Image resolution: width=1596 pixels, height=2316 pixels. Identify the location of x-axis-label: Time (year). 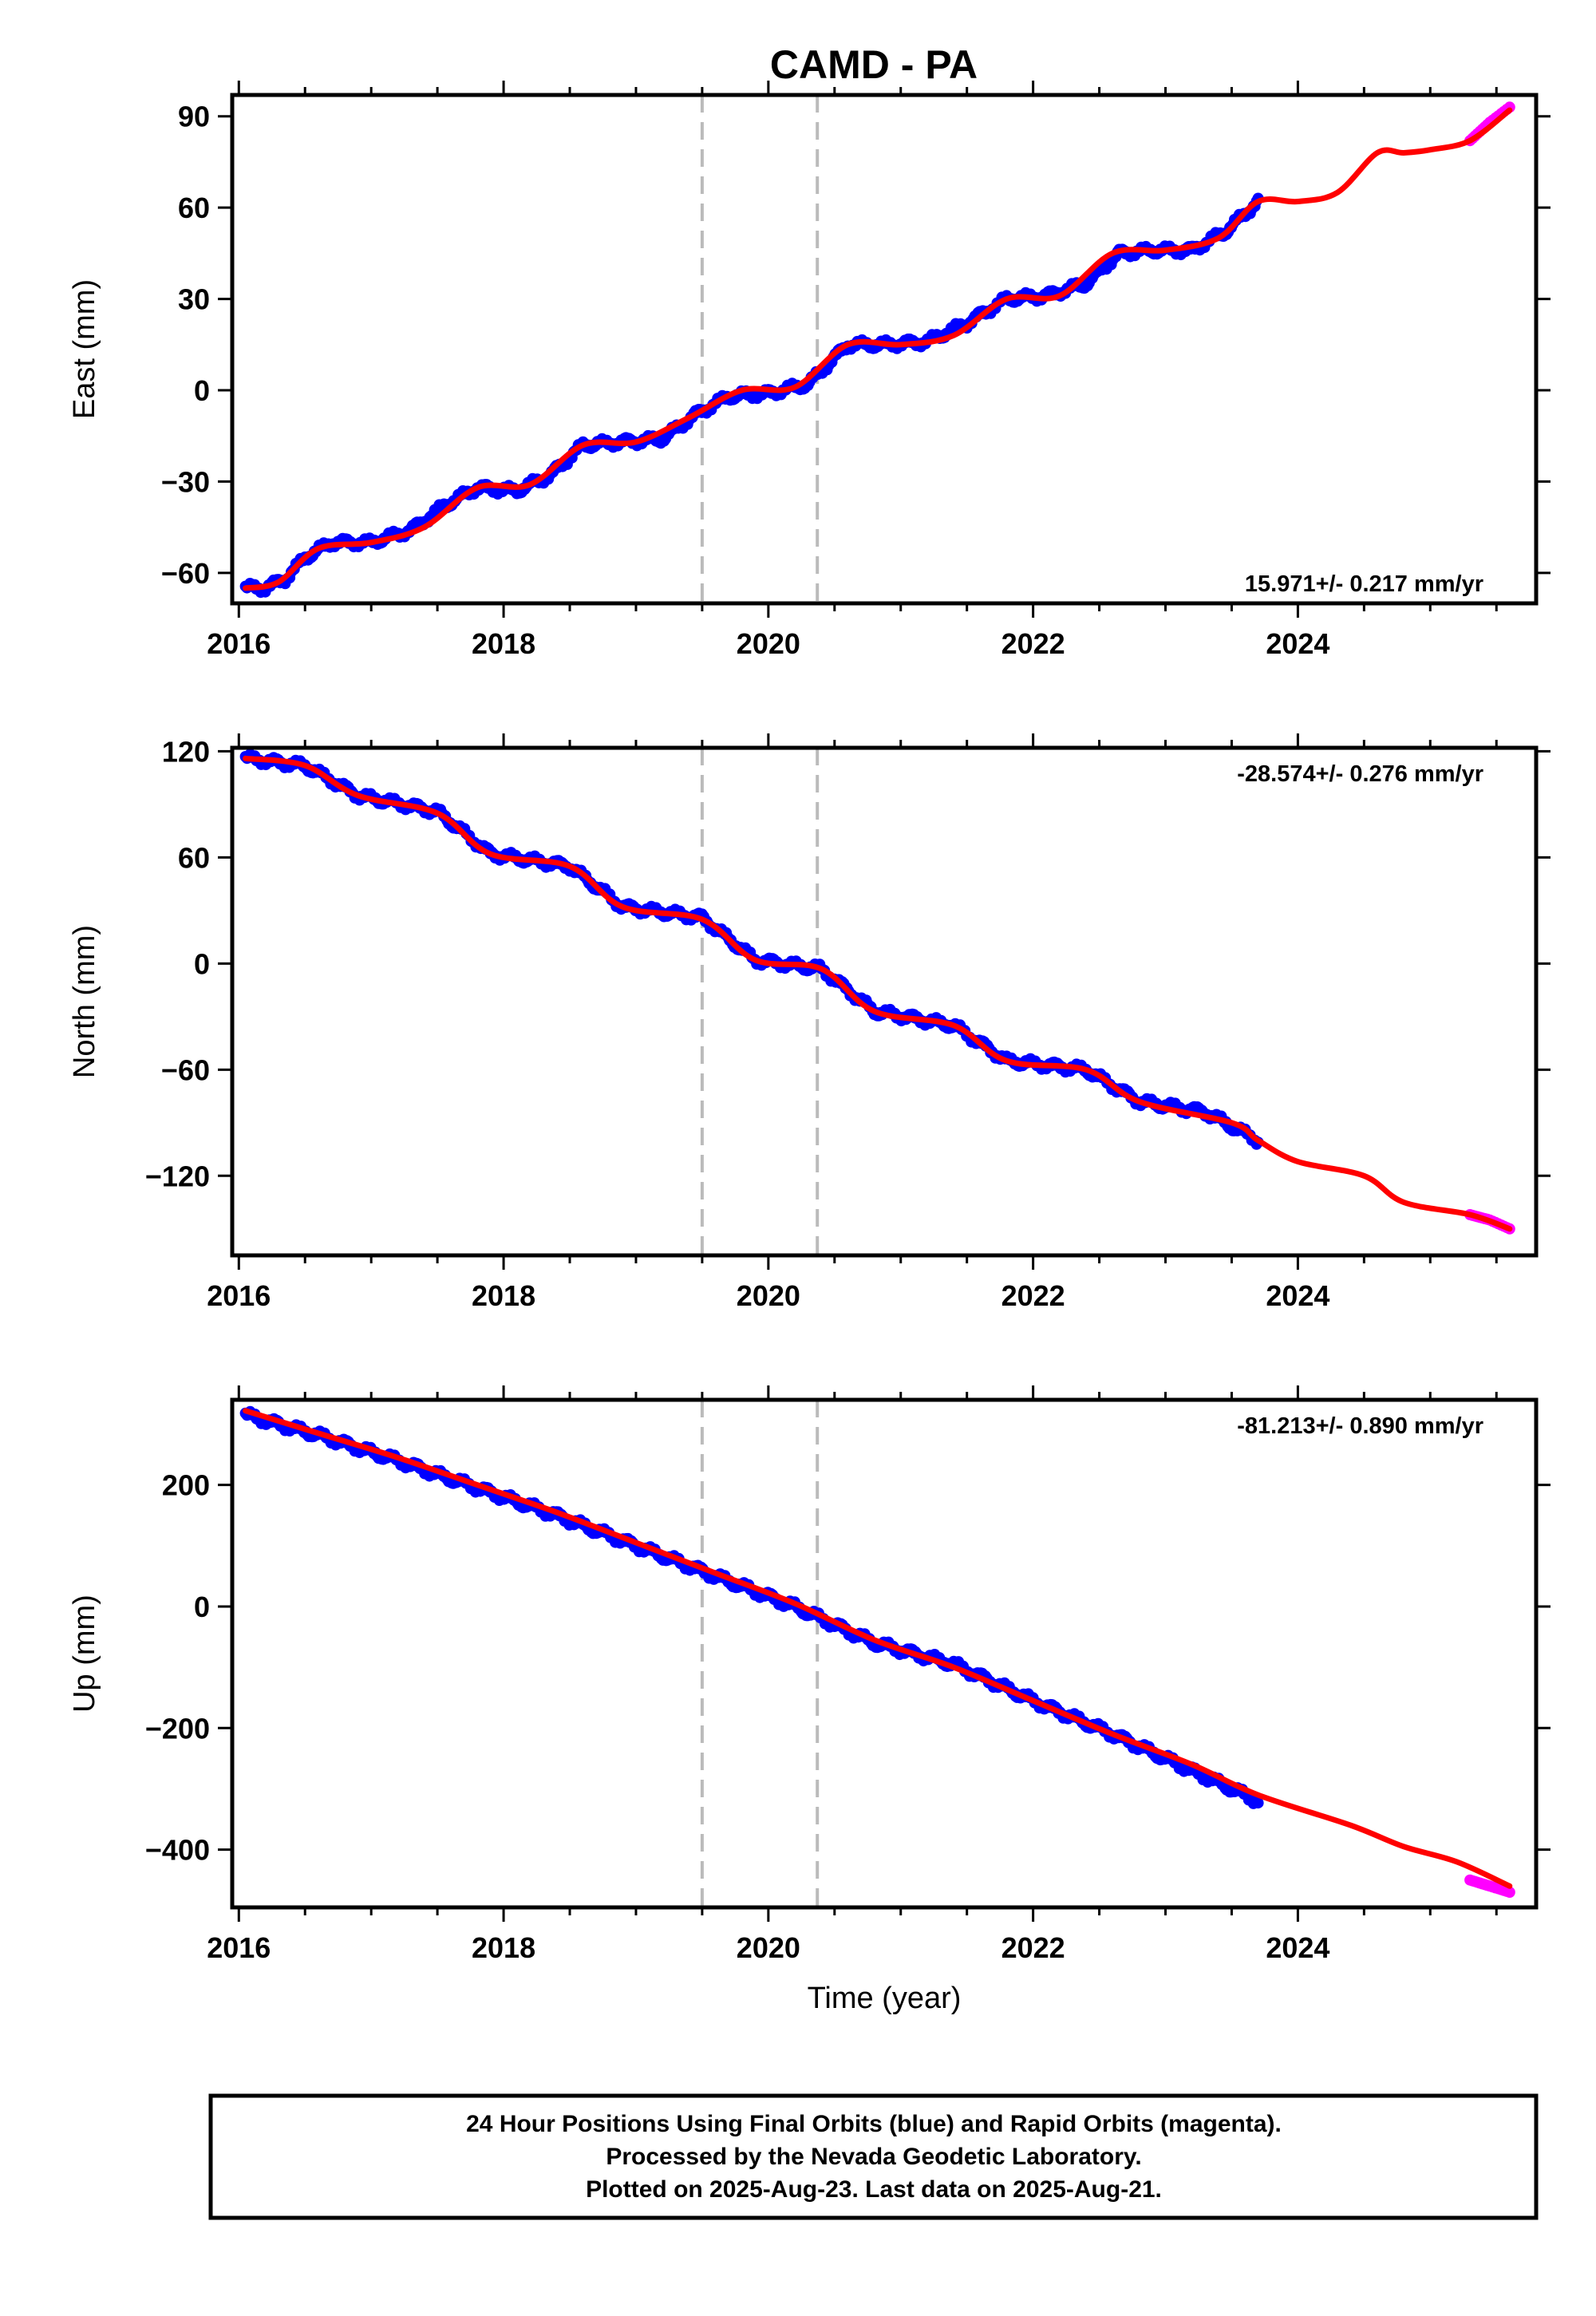
(885, 1998).